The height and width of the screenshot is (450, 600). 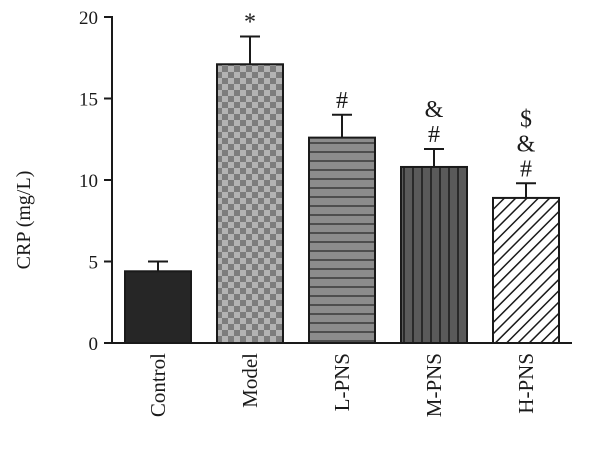 I want to click on y-tick-label: 5, so click(x=94, y=263).